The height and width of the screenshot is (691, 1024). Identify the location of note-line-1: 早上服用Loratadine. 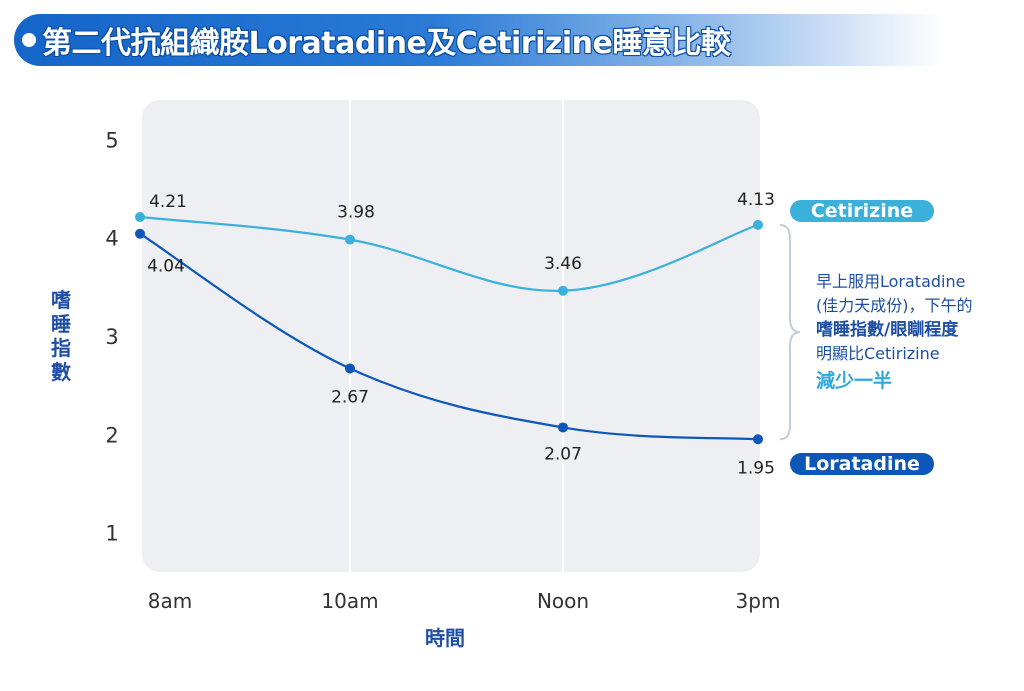
(891, 281).